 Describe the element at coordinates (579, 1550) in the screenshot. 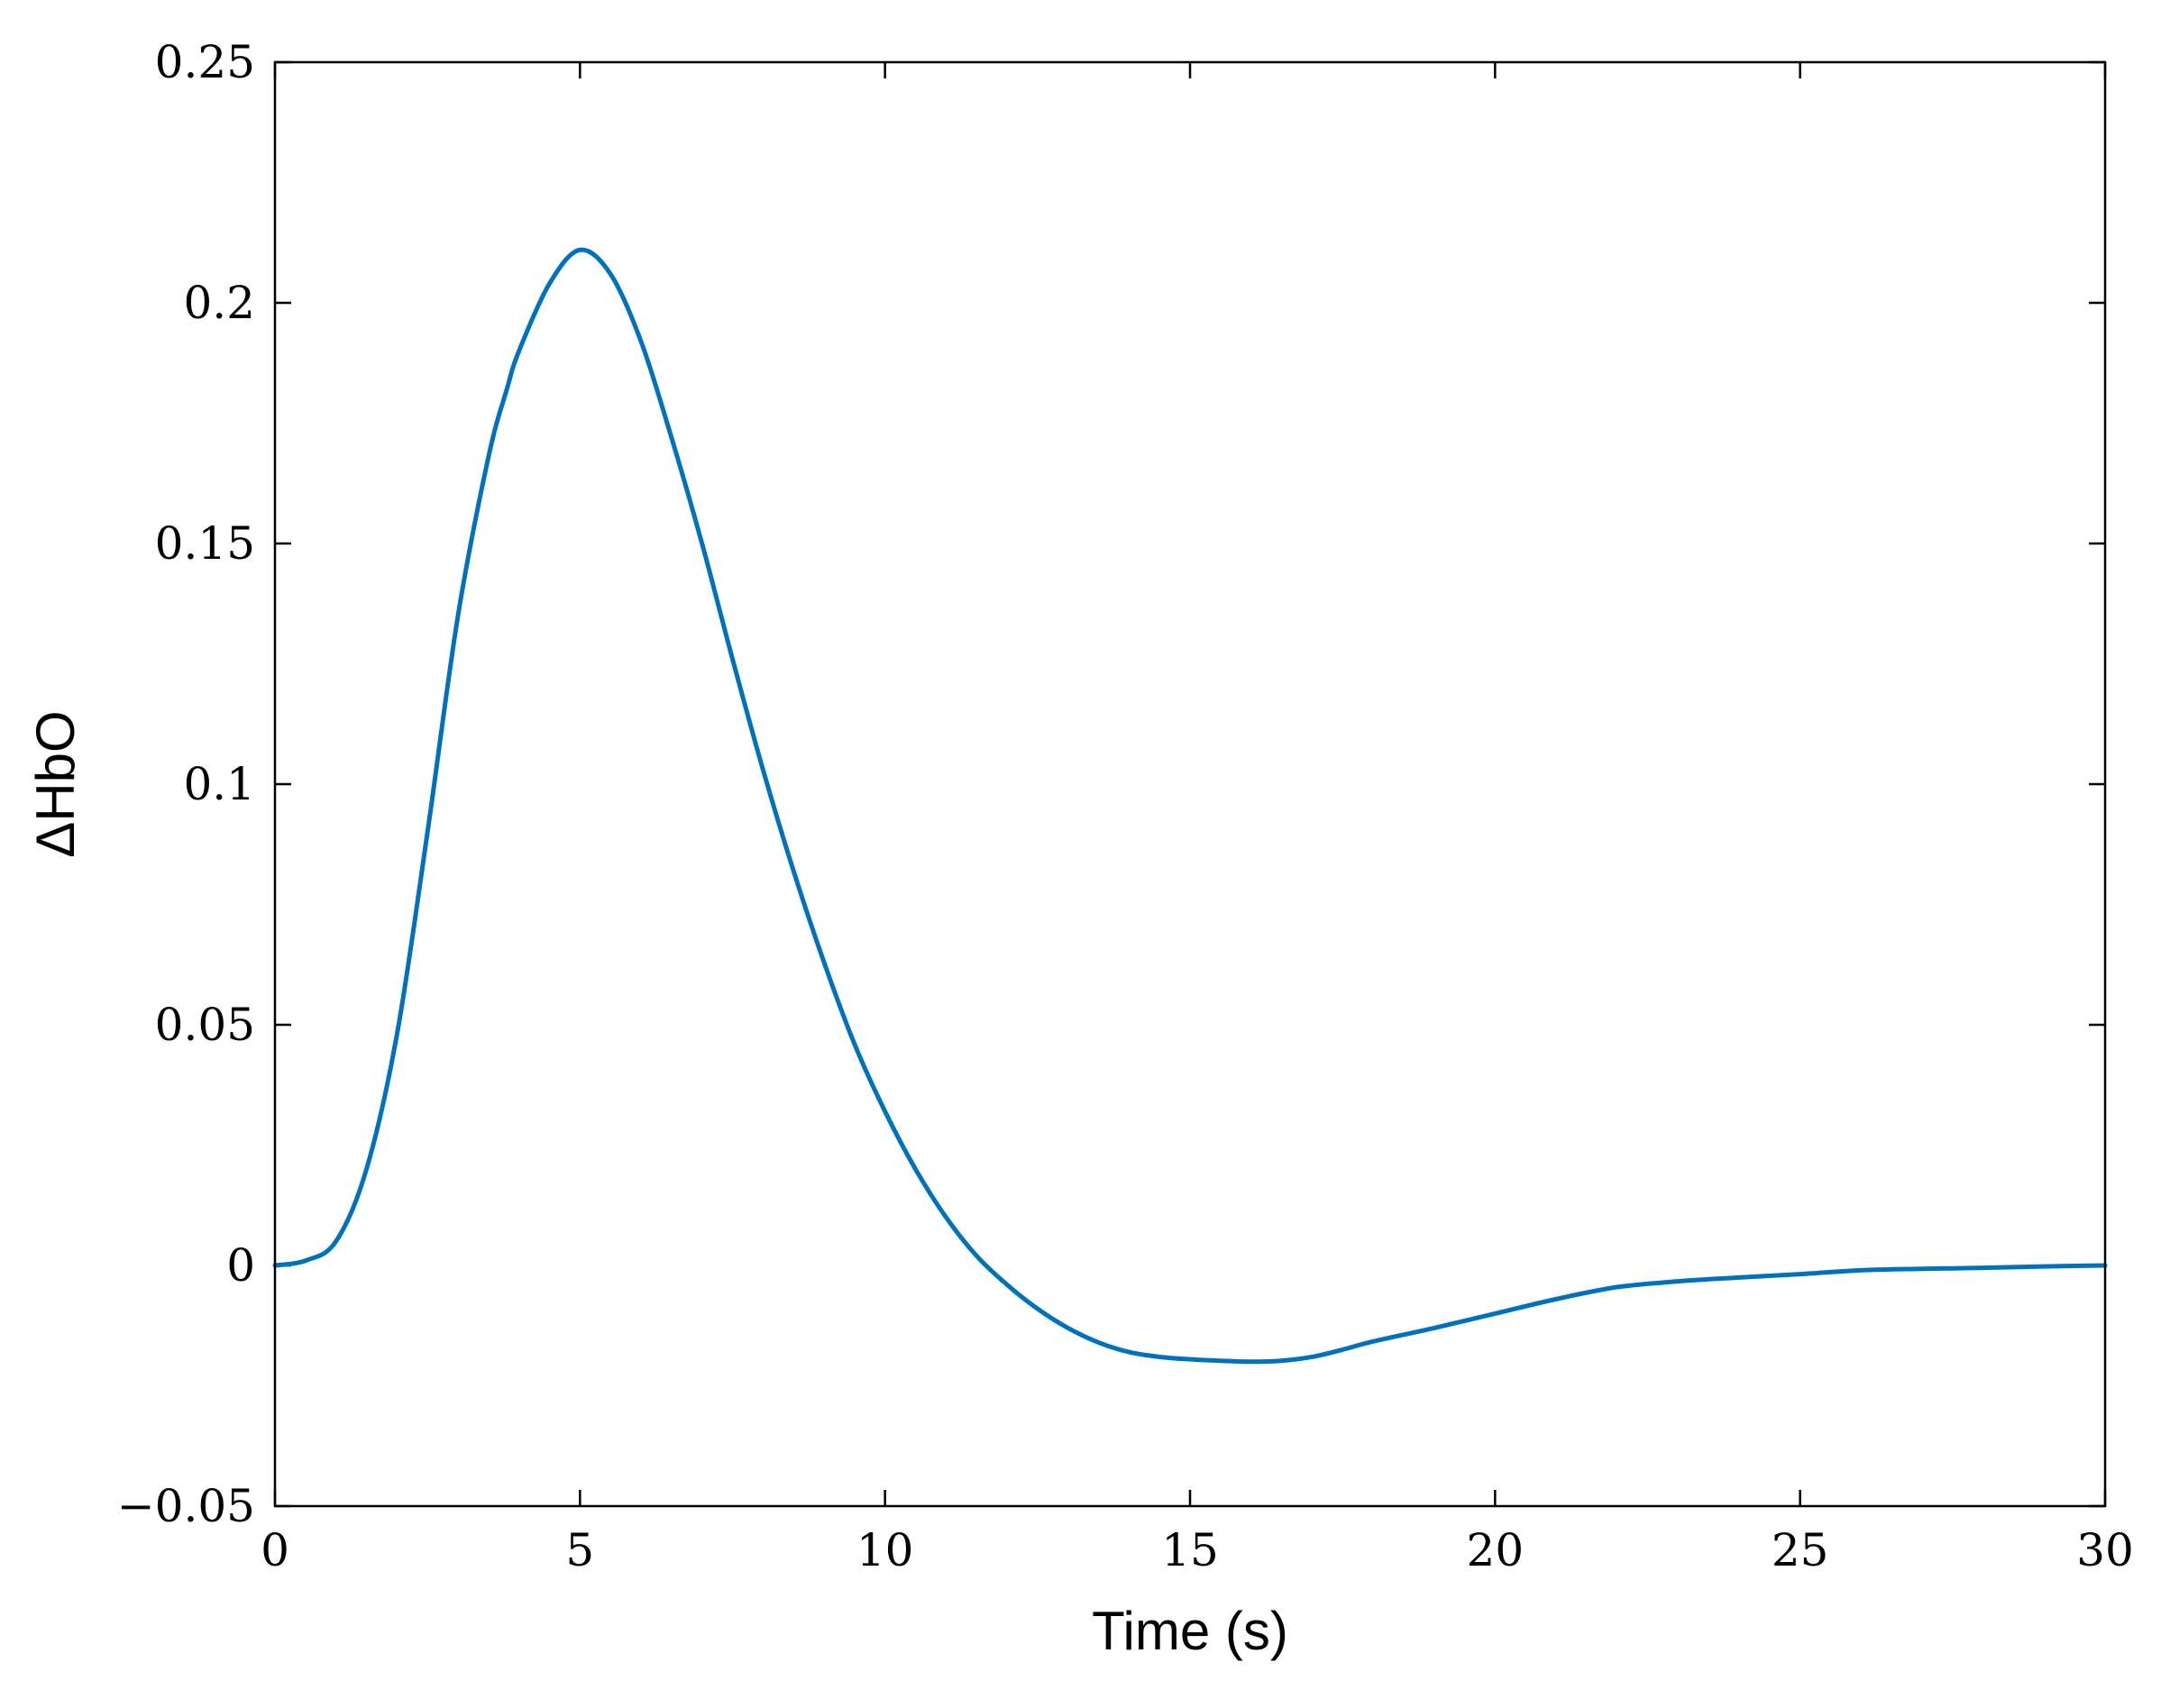

I see `x-tick-label: 5` at that location.